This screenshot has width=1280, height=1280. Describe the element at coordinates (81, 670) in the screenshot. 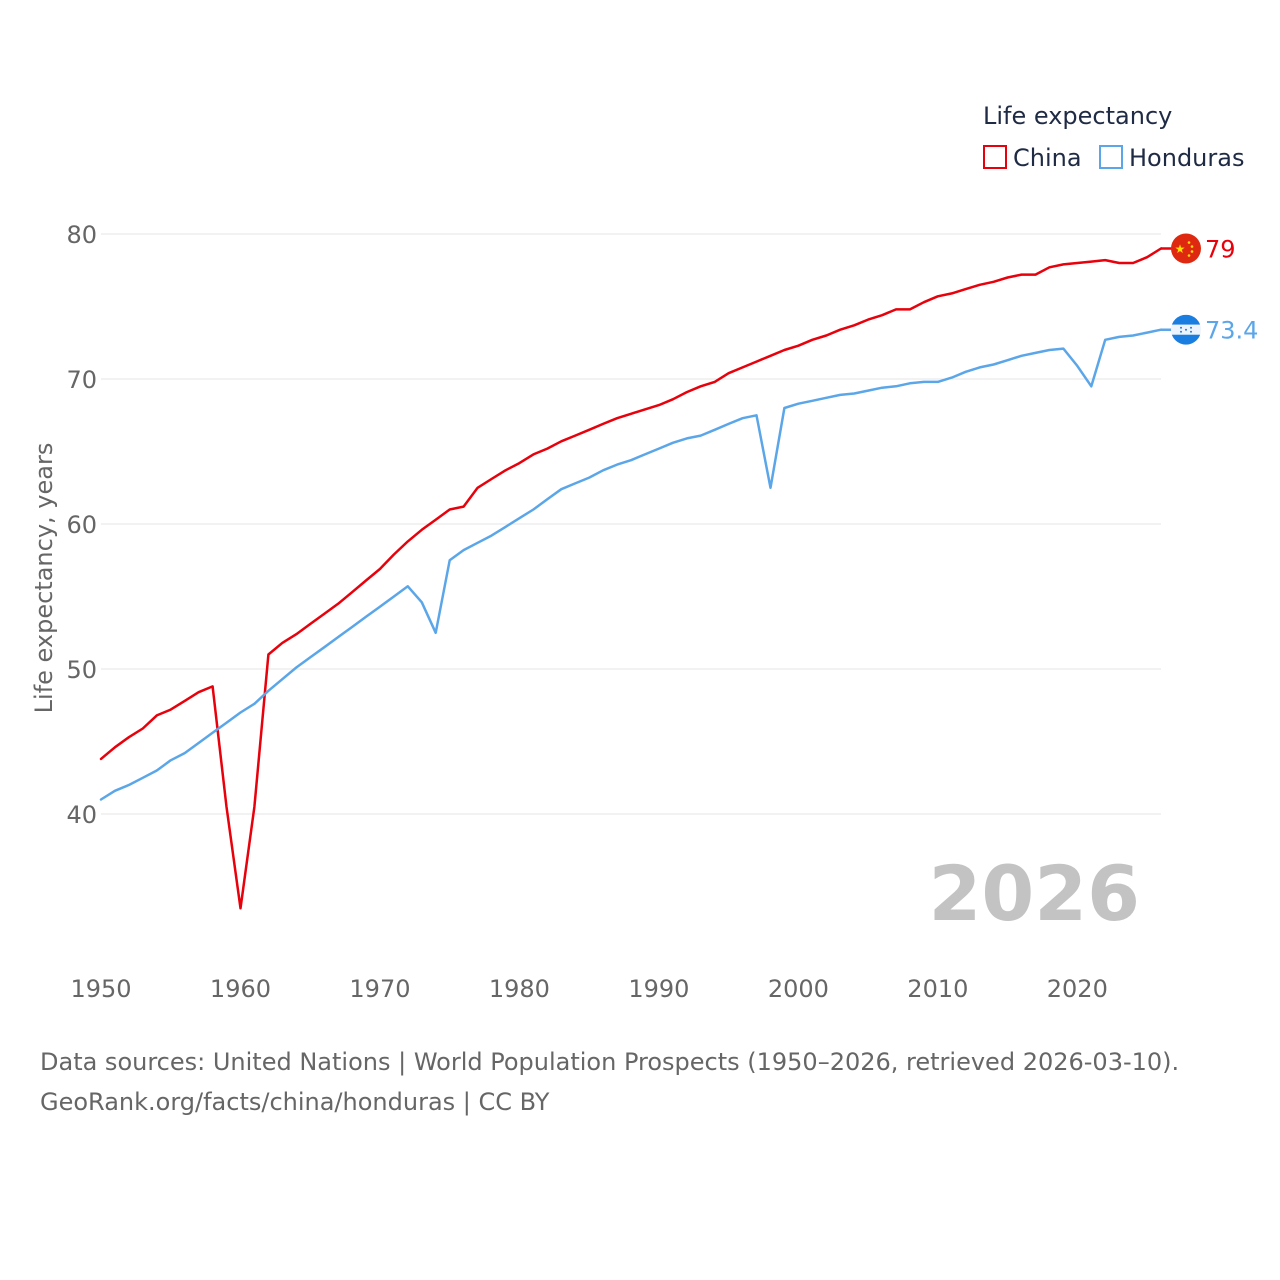

I see `y-tick-label: 50` at that location.